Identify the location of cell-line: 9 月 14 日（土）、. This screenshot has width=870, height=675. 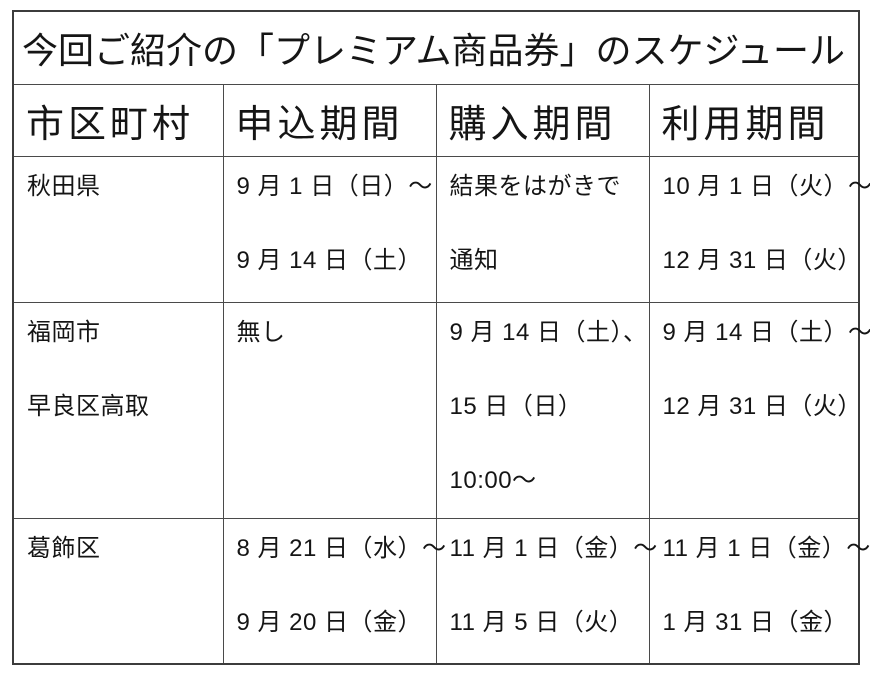
(548, 332).